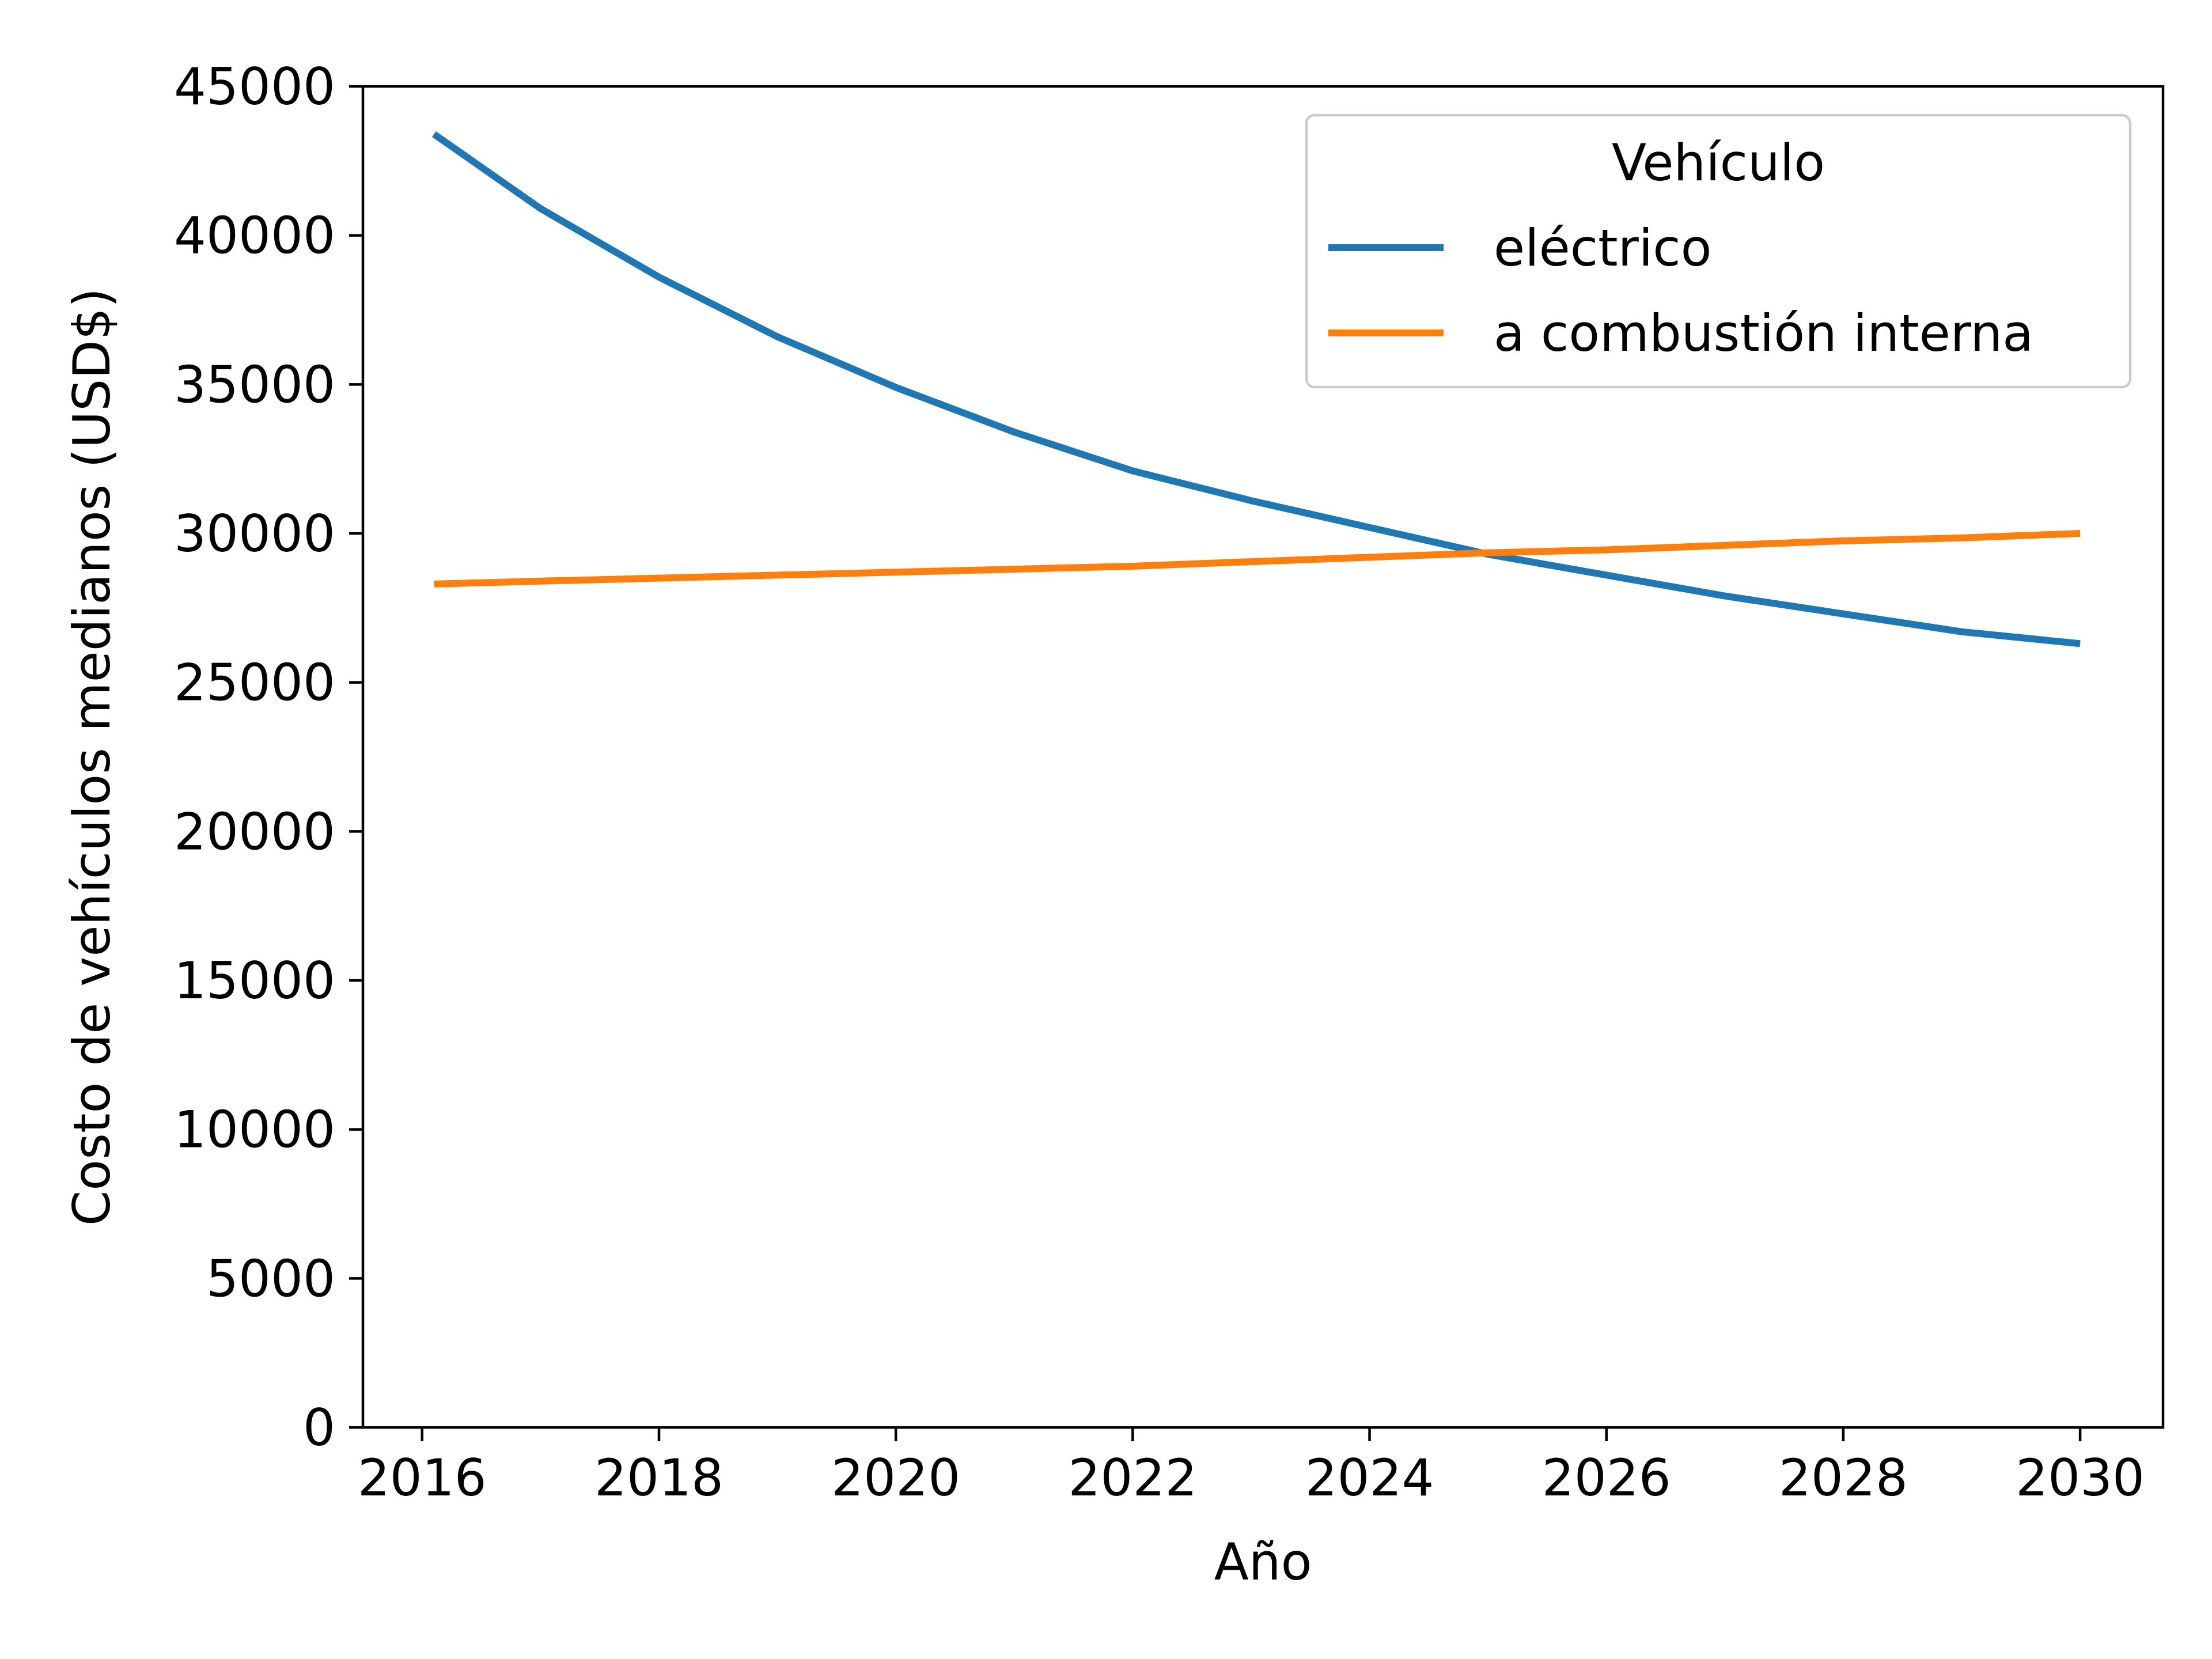 Image resolution: width=2212 pixels, height=1659 pixels. Describe the element at coordinates (254, 683) in the screenshot. I see `y-tick-label: 25000` at that location.